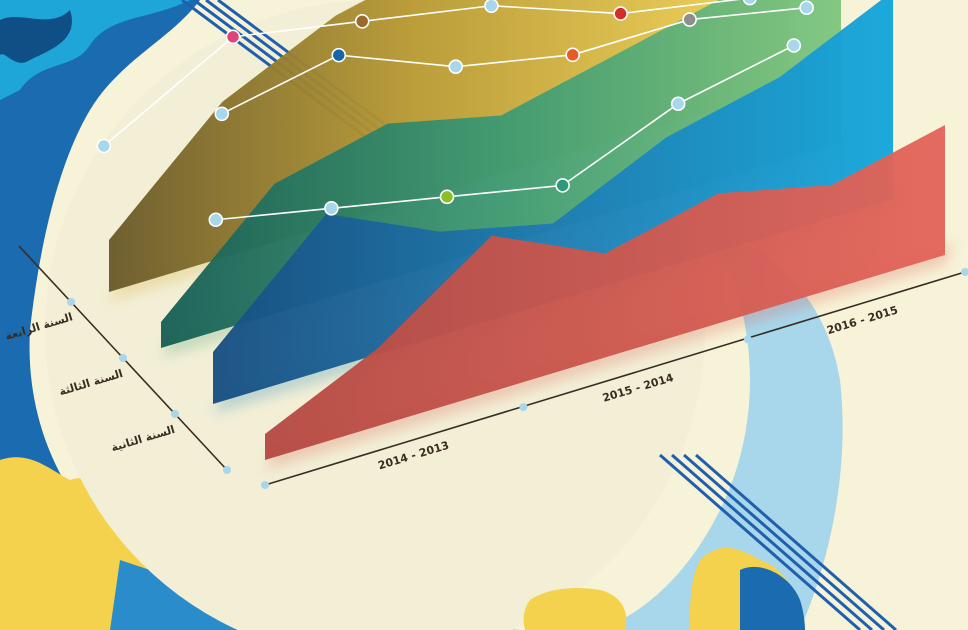 Image resolution: width=968 pixels, height=630 pixels. I want to click on overlay-line, so click(514, 60).